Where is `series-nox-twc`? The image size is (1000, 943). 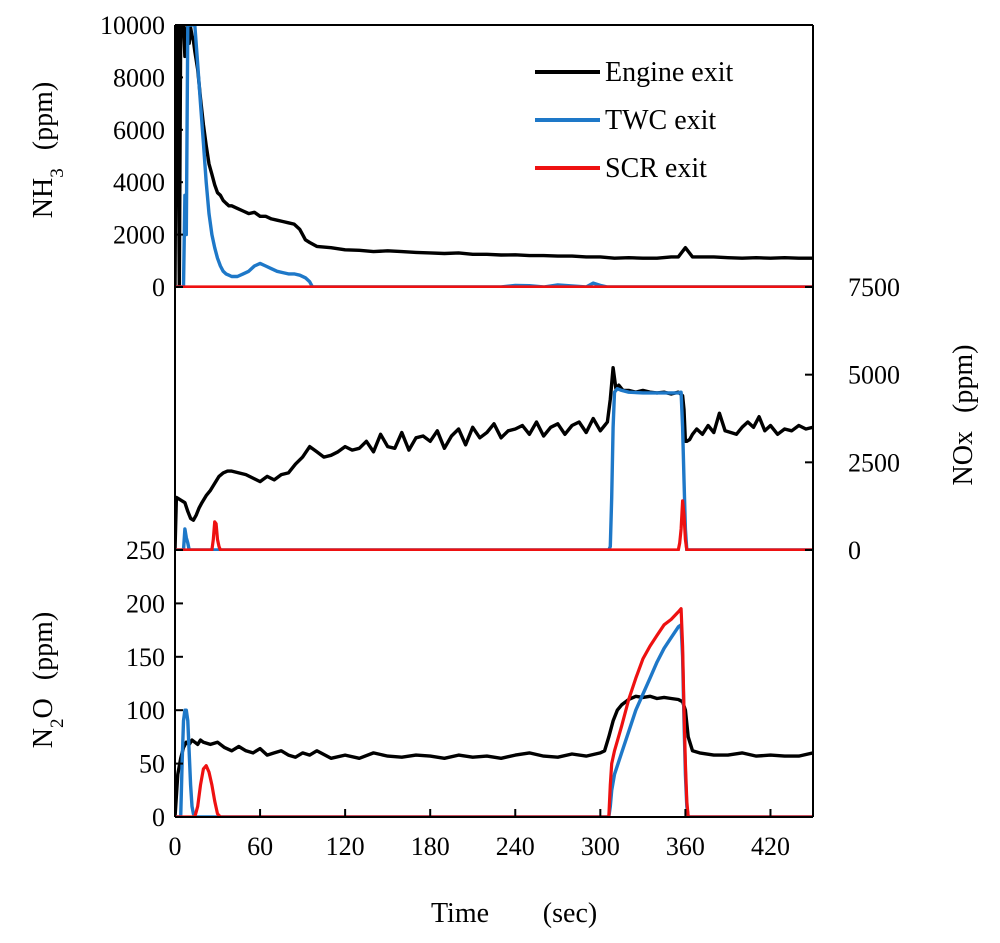
series-nox-twc is located at coordinates (494, 469).